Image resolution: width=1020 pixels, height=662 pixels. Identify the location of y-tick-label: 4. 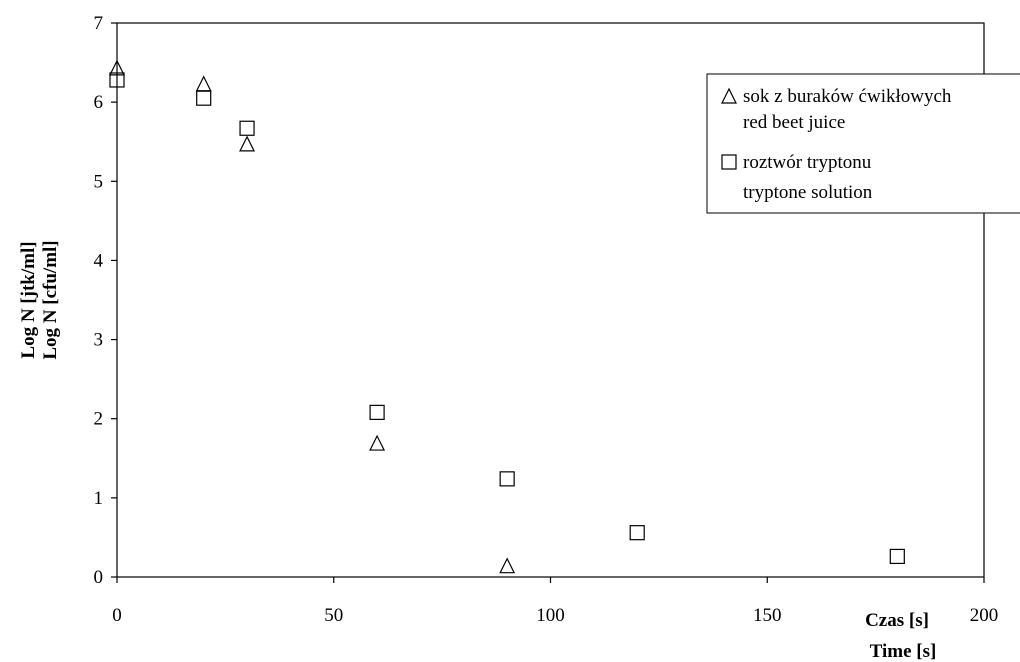
(99, 260).